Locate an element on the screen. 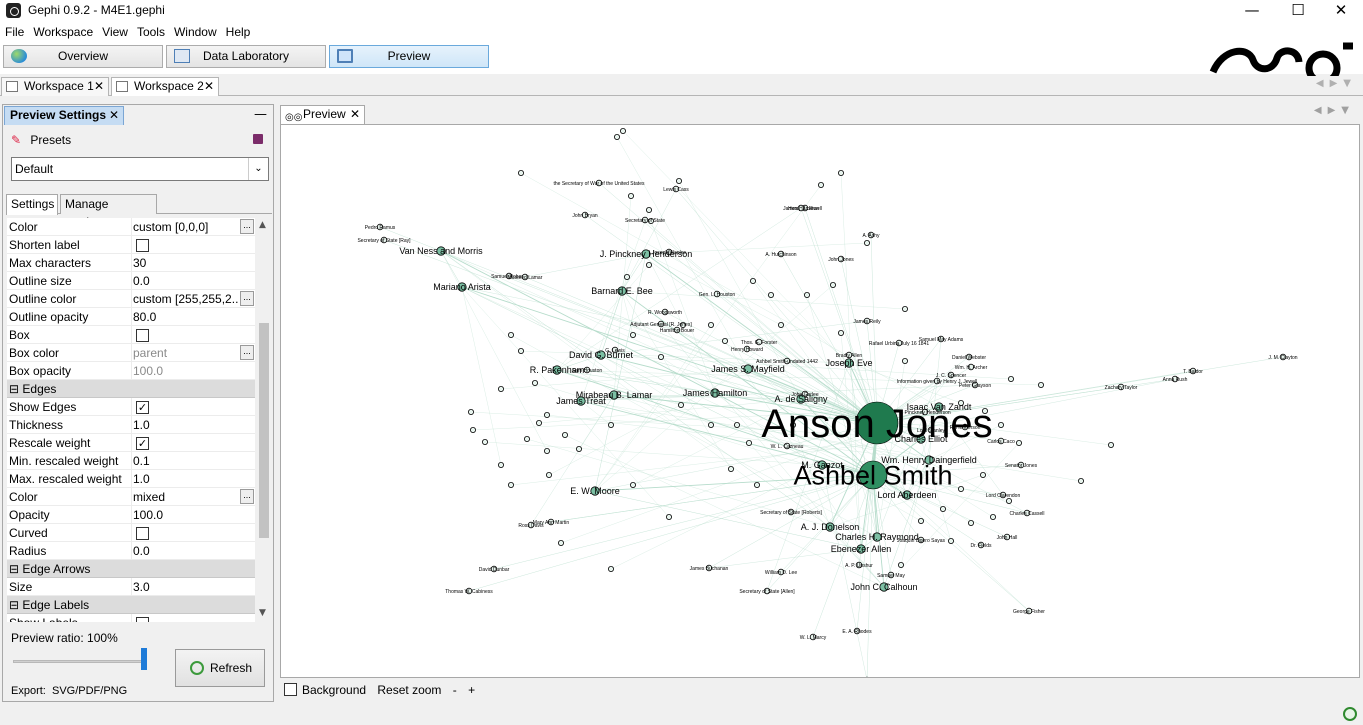 The height and width of the screenshot is (725, 1363). preview-settings-tab: Preview Settings ✕ is located at coordinates (64, 115).